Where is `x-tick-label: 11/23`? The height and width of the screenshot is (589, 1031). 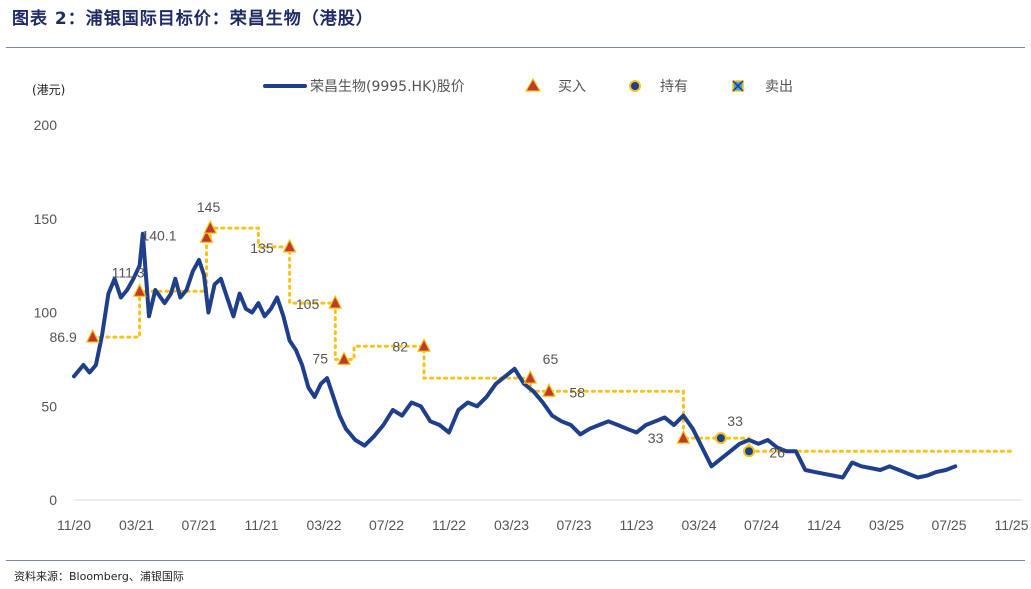 x-tick-label: 11/23 is located at coordinates (637, 525).